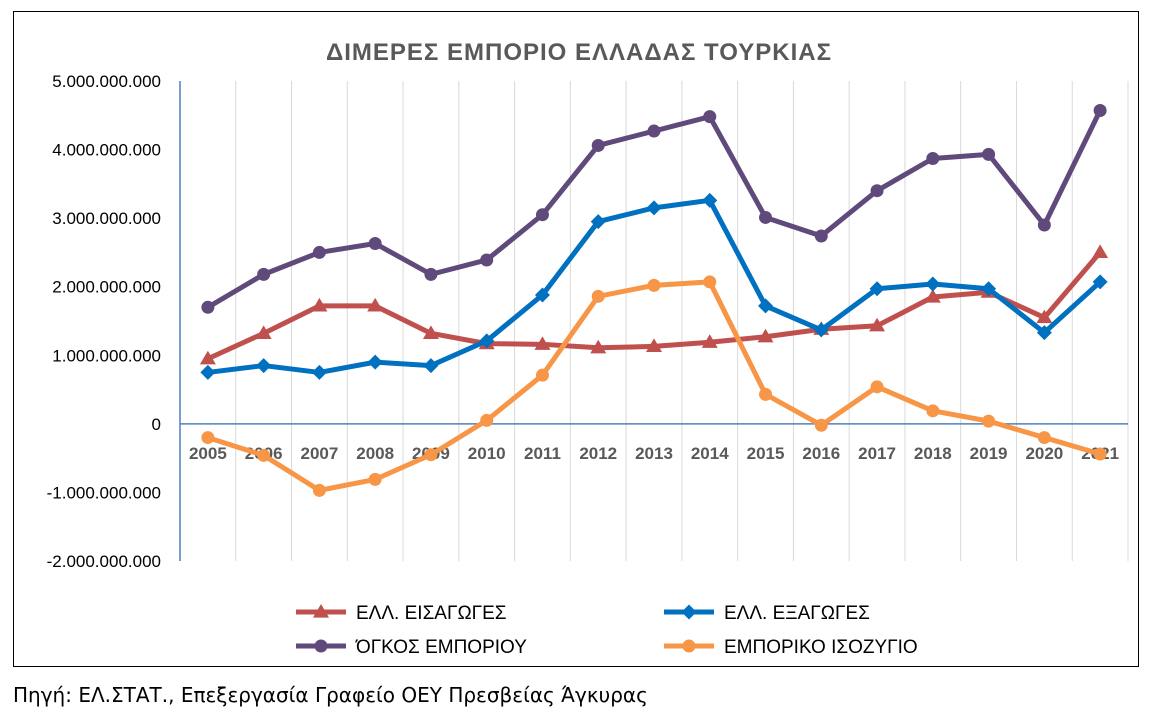  What do you see at coordinates (401, 613) in the screenshot?
I see `legend-item: ΕΛΛ. ΕΙΣΑΓΩΓΕΣ` at bounding box center [401, 613].